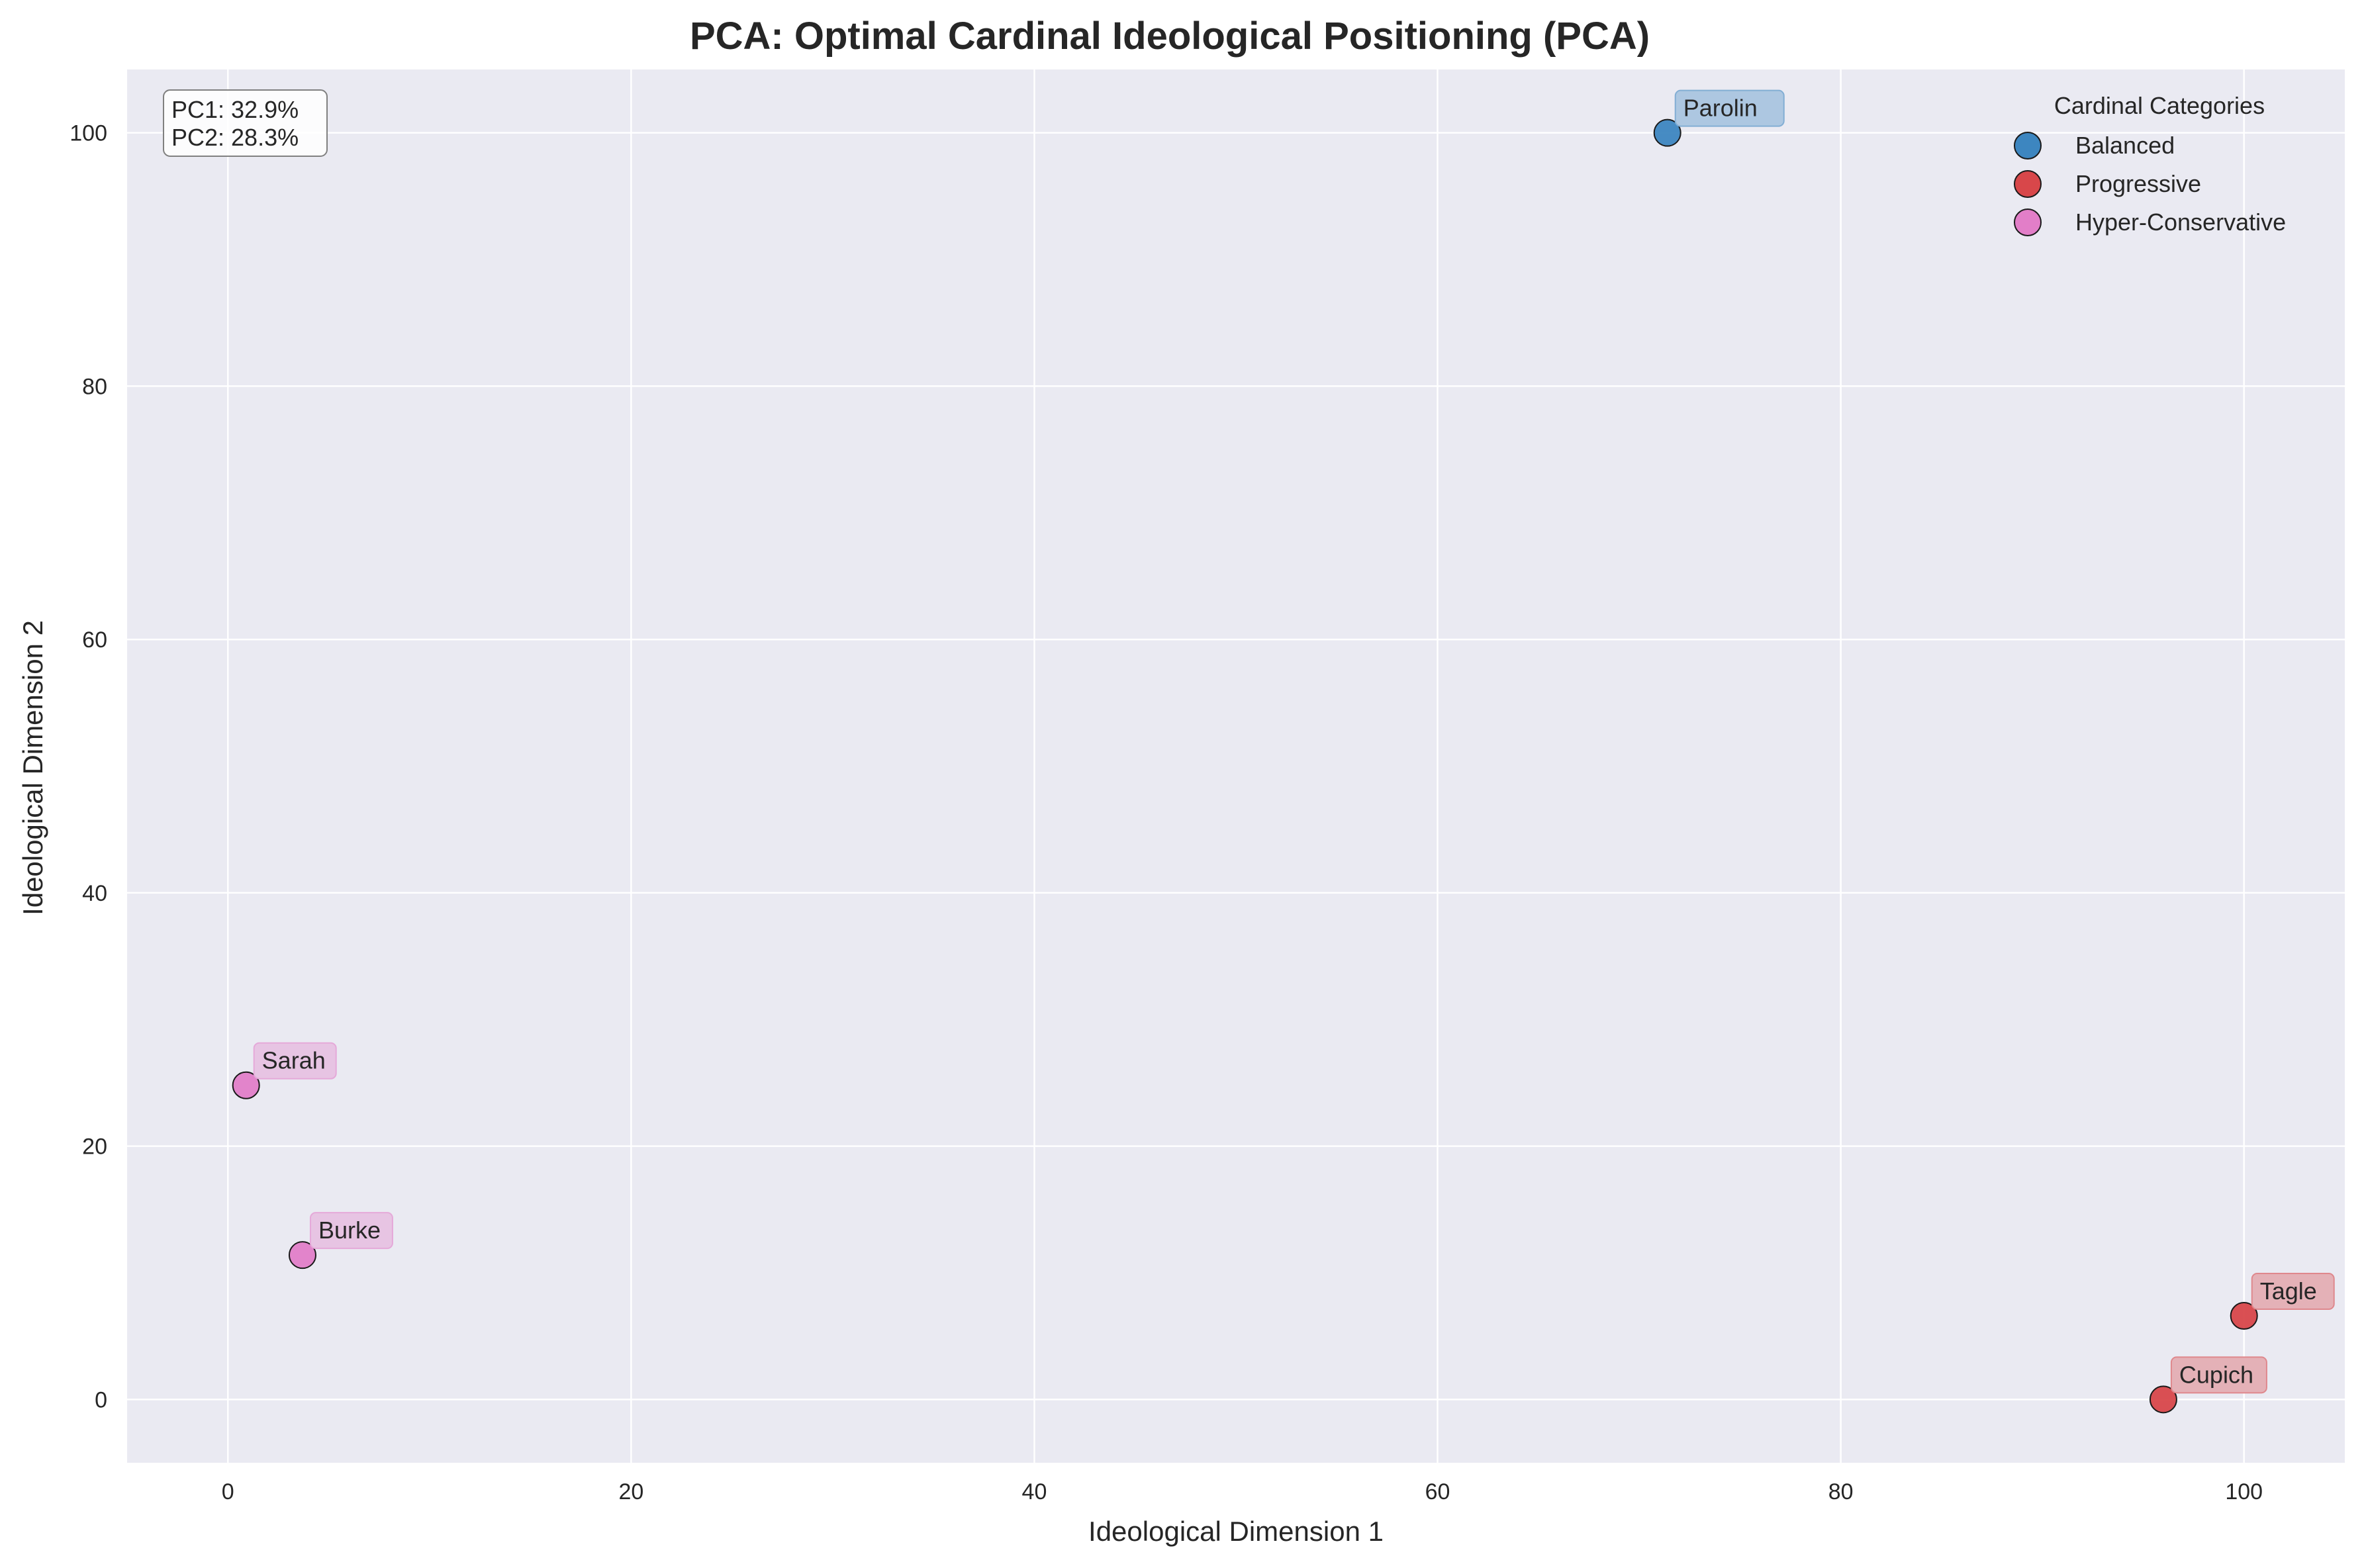 This screenshot has width=2364, height=1568. I want to click on x-tick-label: 100, so click(2244, 1491).